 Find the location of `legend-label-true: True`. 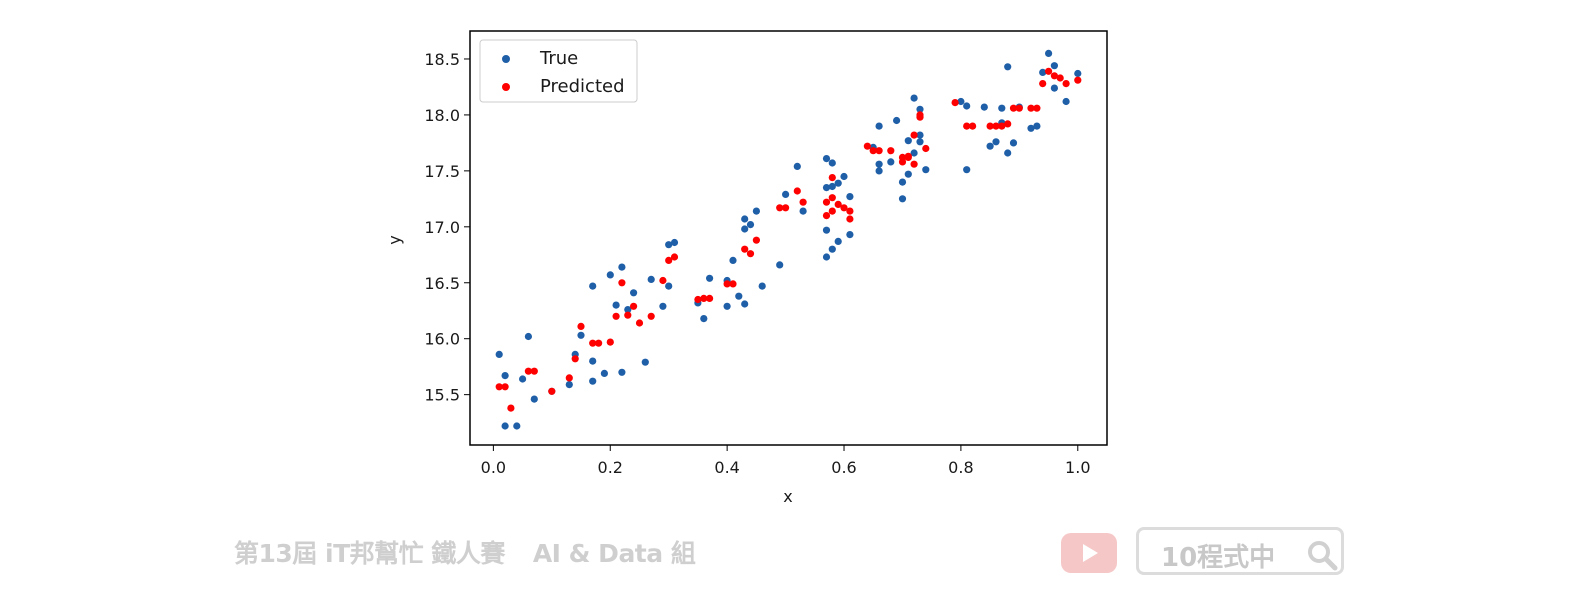

legend-label-true: True is located at coordinates (558, 58).